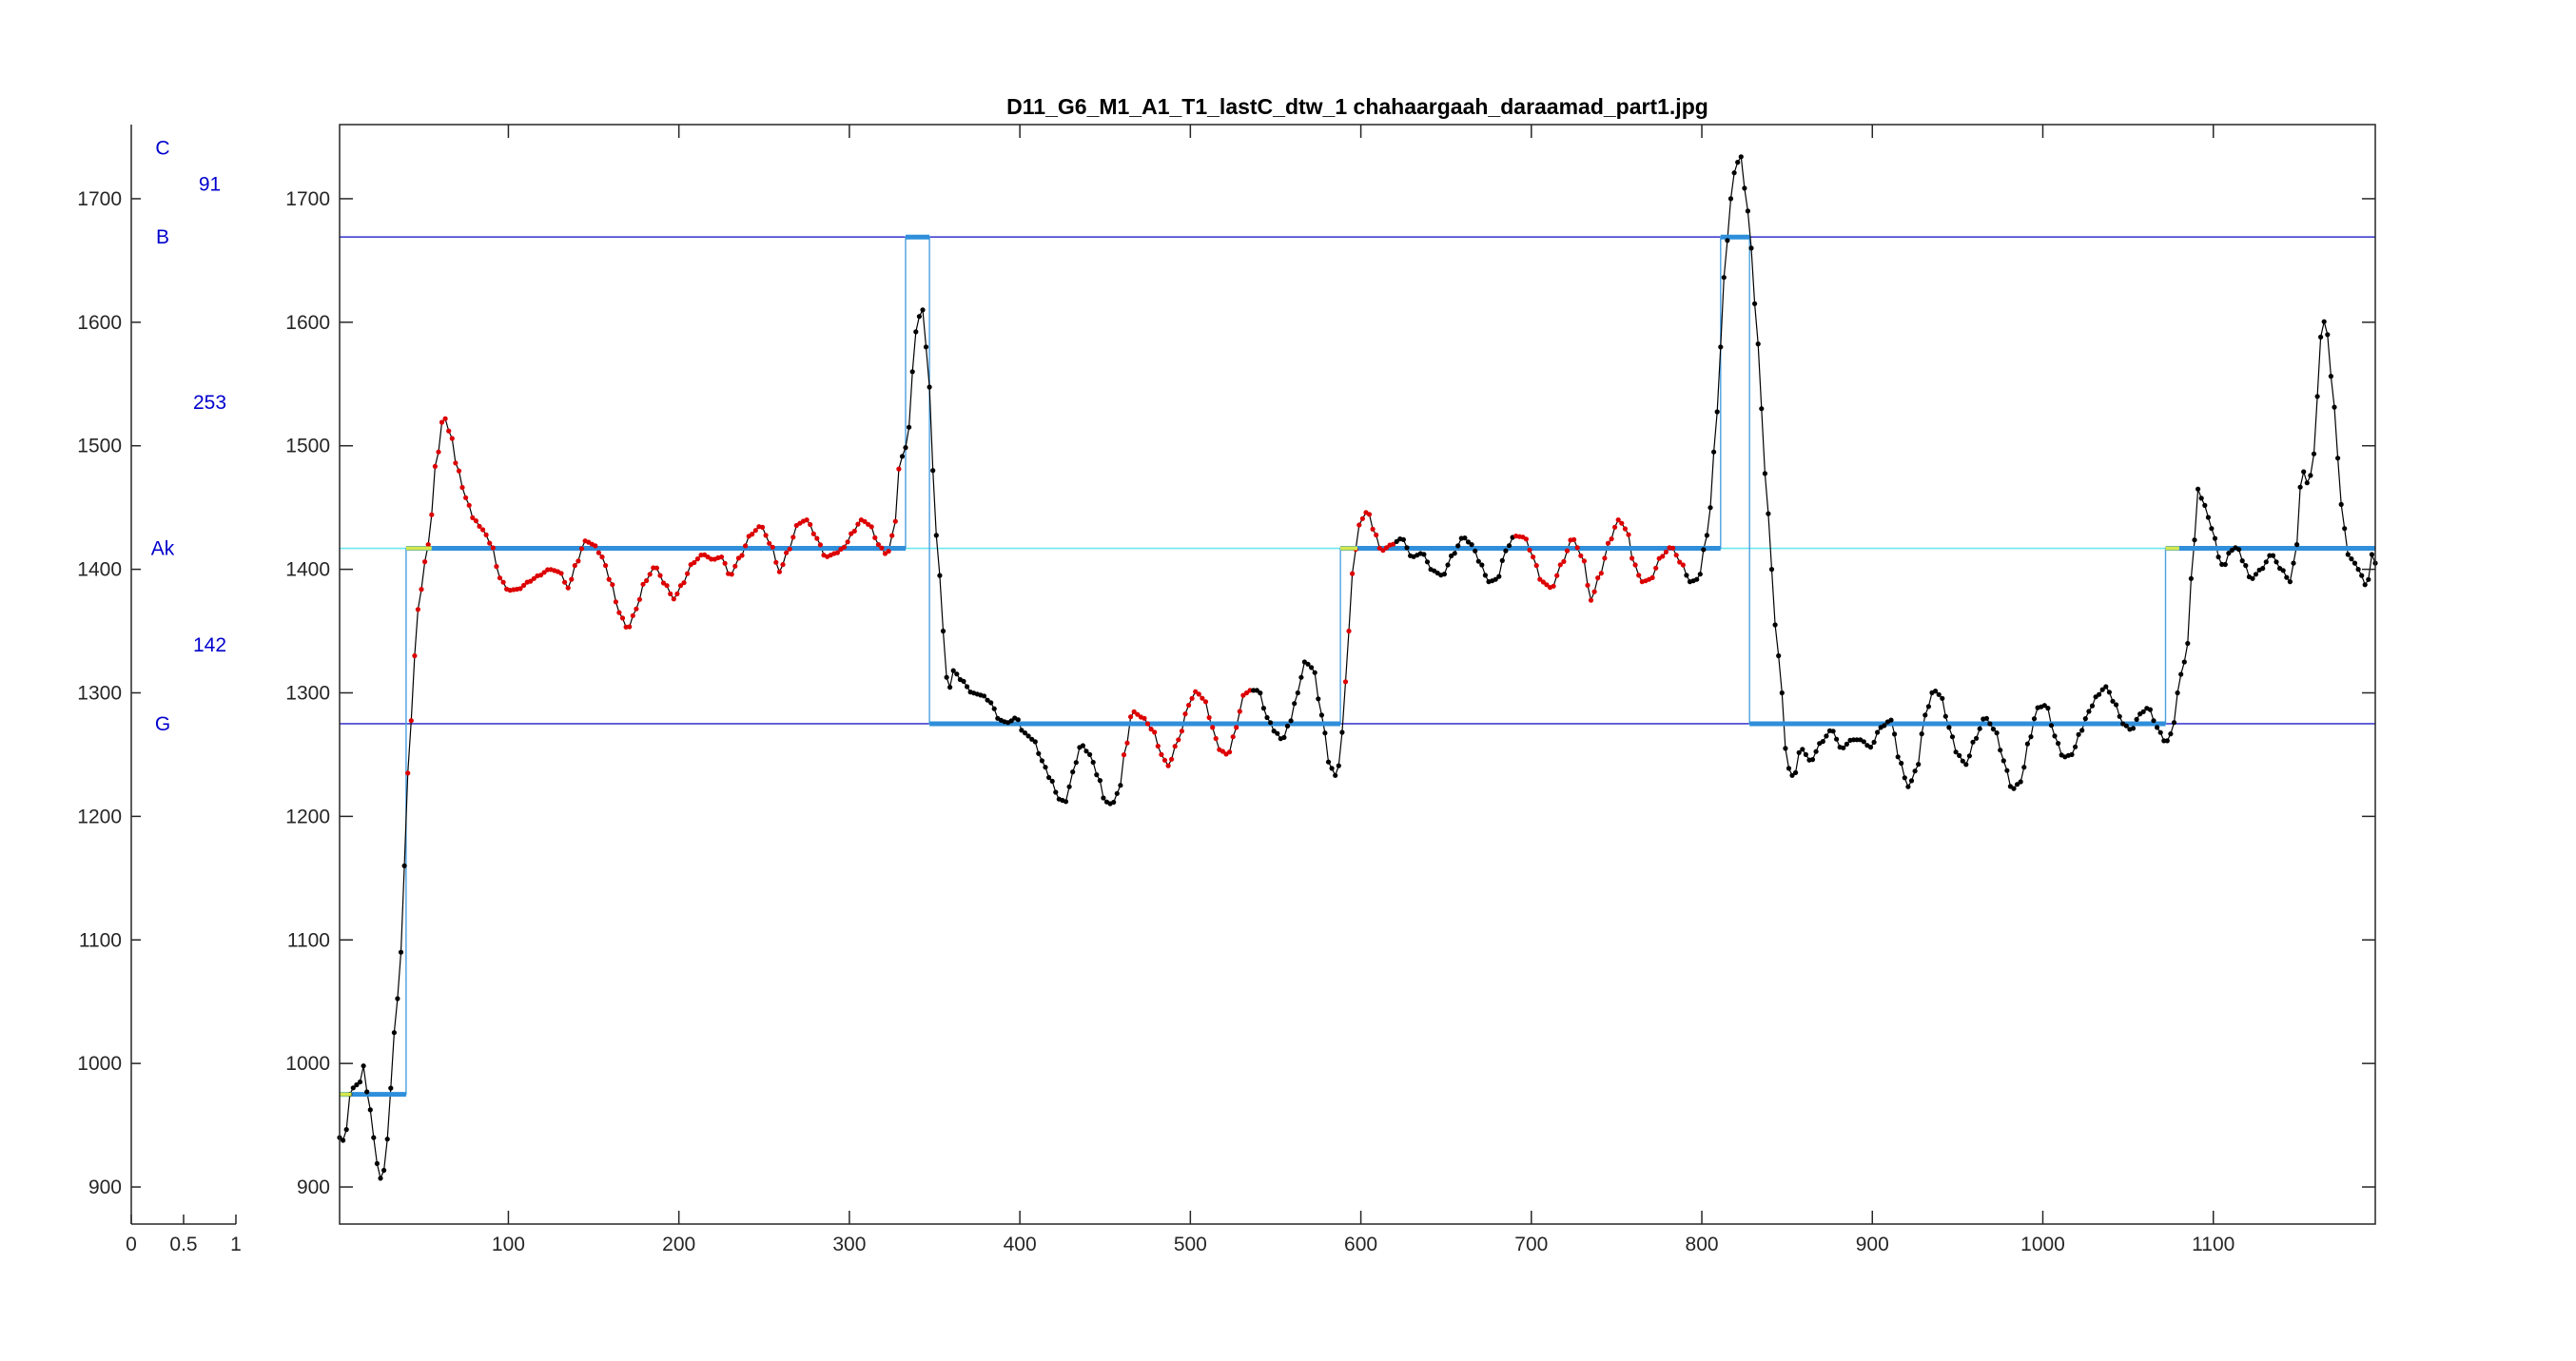 The width and height of the screenshot is (2576, 1361). Describe the element at coordinates (308, 570) in the screenshot. I see `main-y-tick-label: 1400` at that location.